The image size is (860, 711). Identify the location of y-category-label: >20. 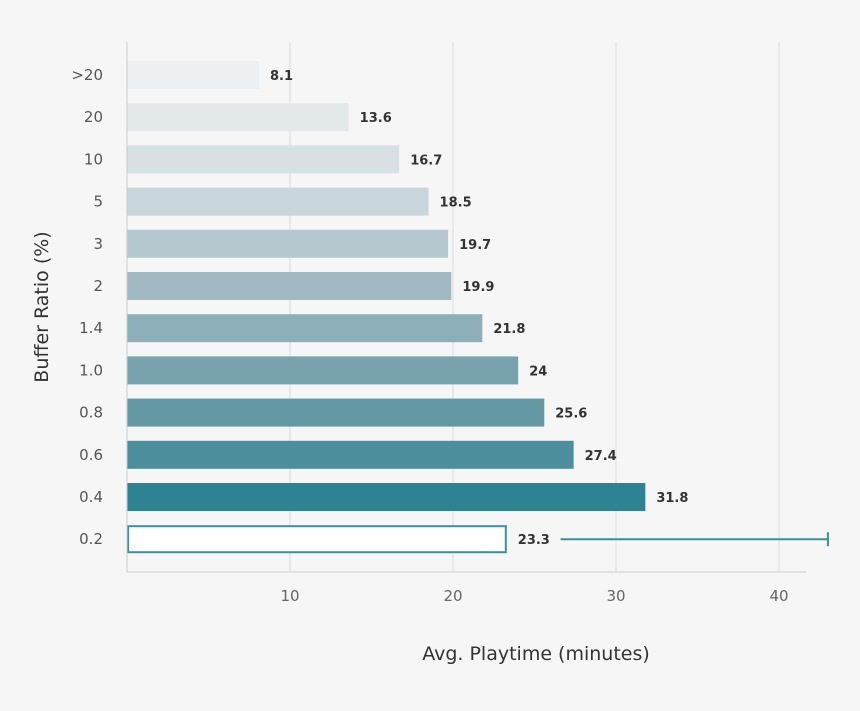
(87, 75).